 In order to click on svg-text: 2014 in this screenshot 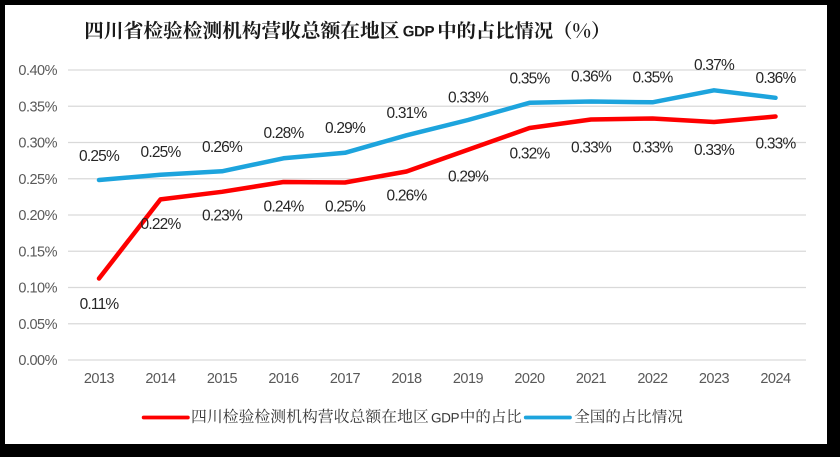, I will do `click(160, 379)`.